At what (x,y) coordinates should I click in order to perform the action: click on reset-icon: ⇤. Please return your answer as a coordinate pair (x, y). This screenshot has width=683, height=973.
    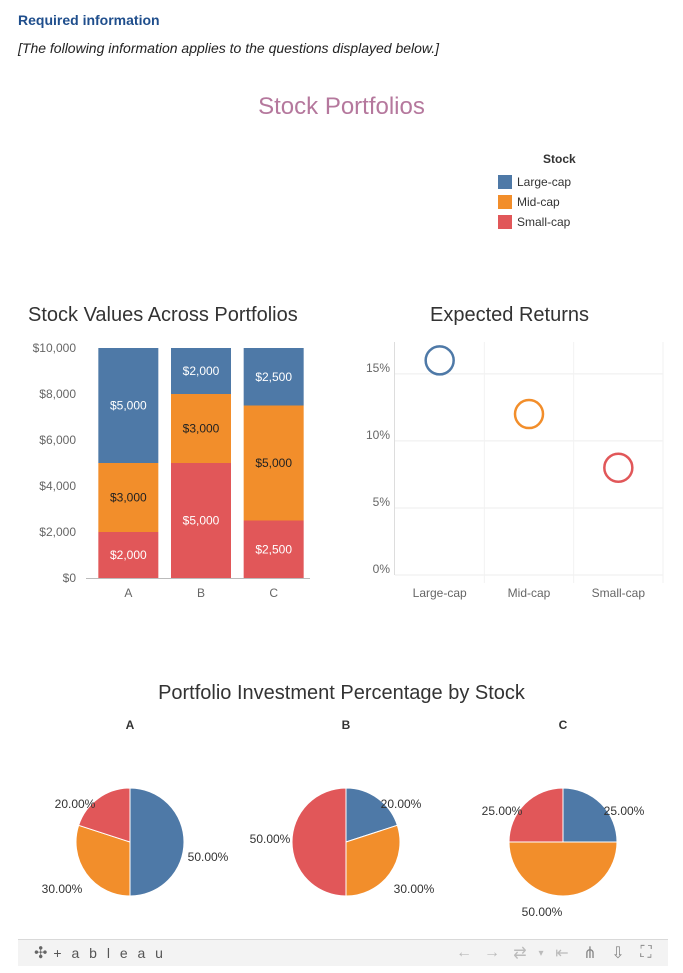
    Looking at the image, I should click on (562, 953).